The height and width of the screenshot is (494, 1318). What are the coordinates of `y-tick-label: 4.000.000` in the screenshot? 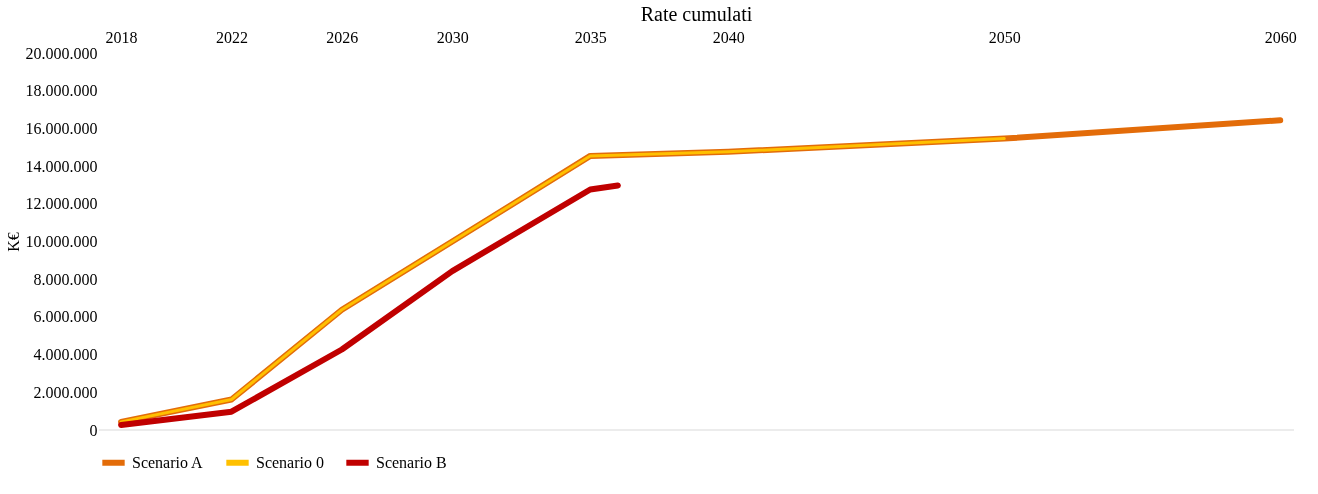 It's located at (65, 355).